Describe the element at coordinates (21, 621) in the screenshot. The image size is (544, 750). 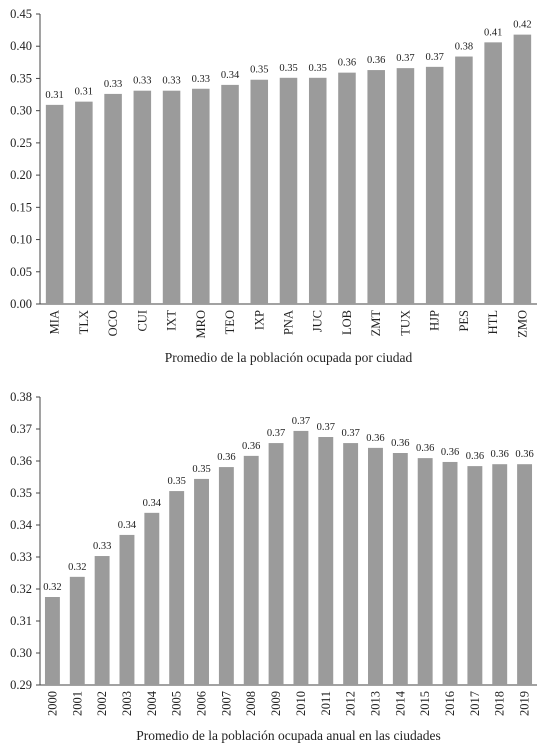
I see `y-tick-label: 0.31` at that location.